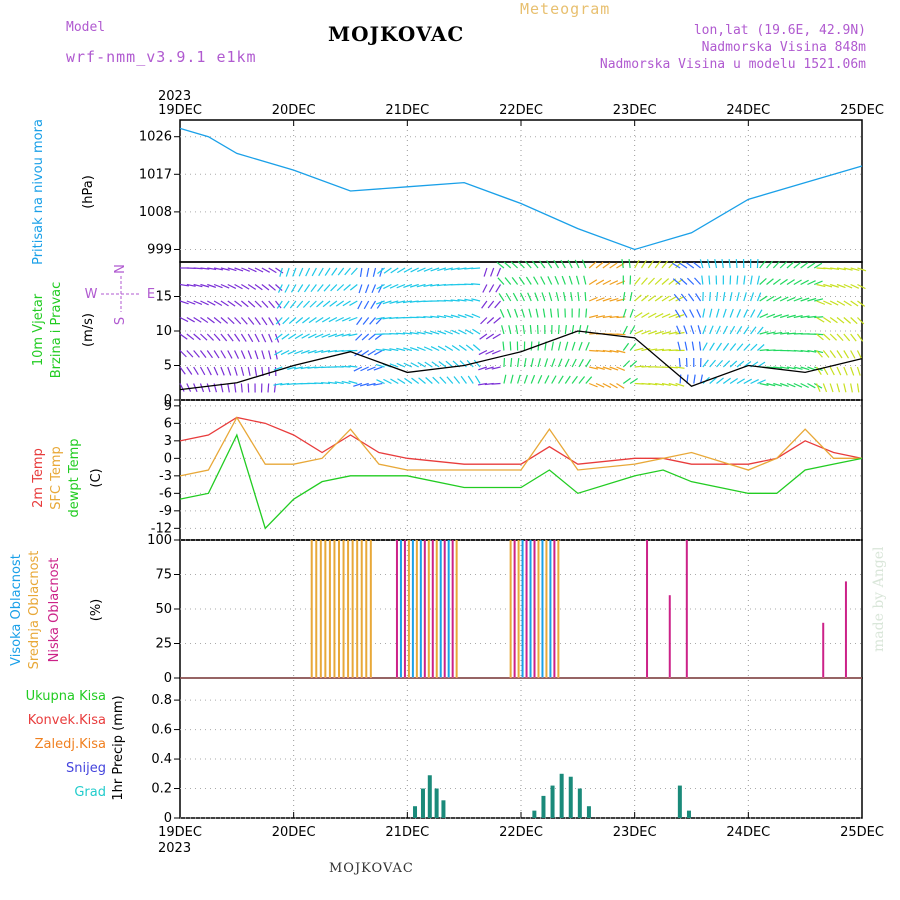 This screenshot has height=900, width=900. What do you see at coordinates (165, 511) in the screenshot?
I see `y-tick-label: -9` at bounding box center [165, 511].